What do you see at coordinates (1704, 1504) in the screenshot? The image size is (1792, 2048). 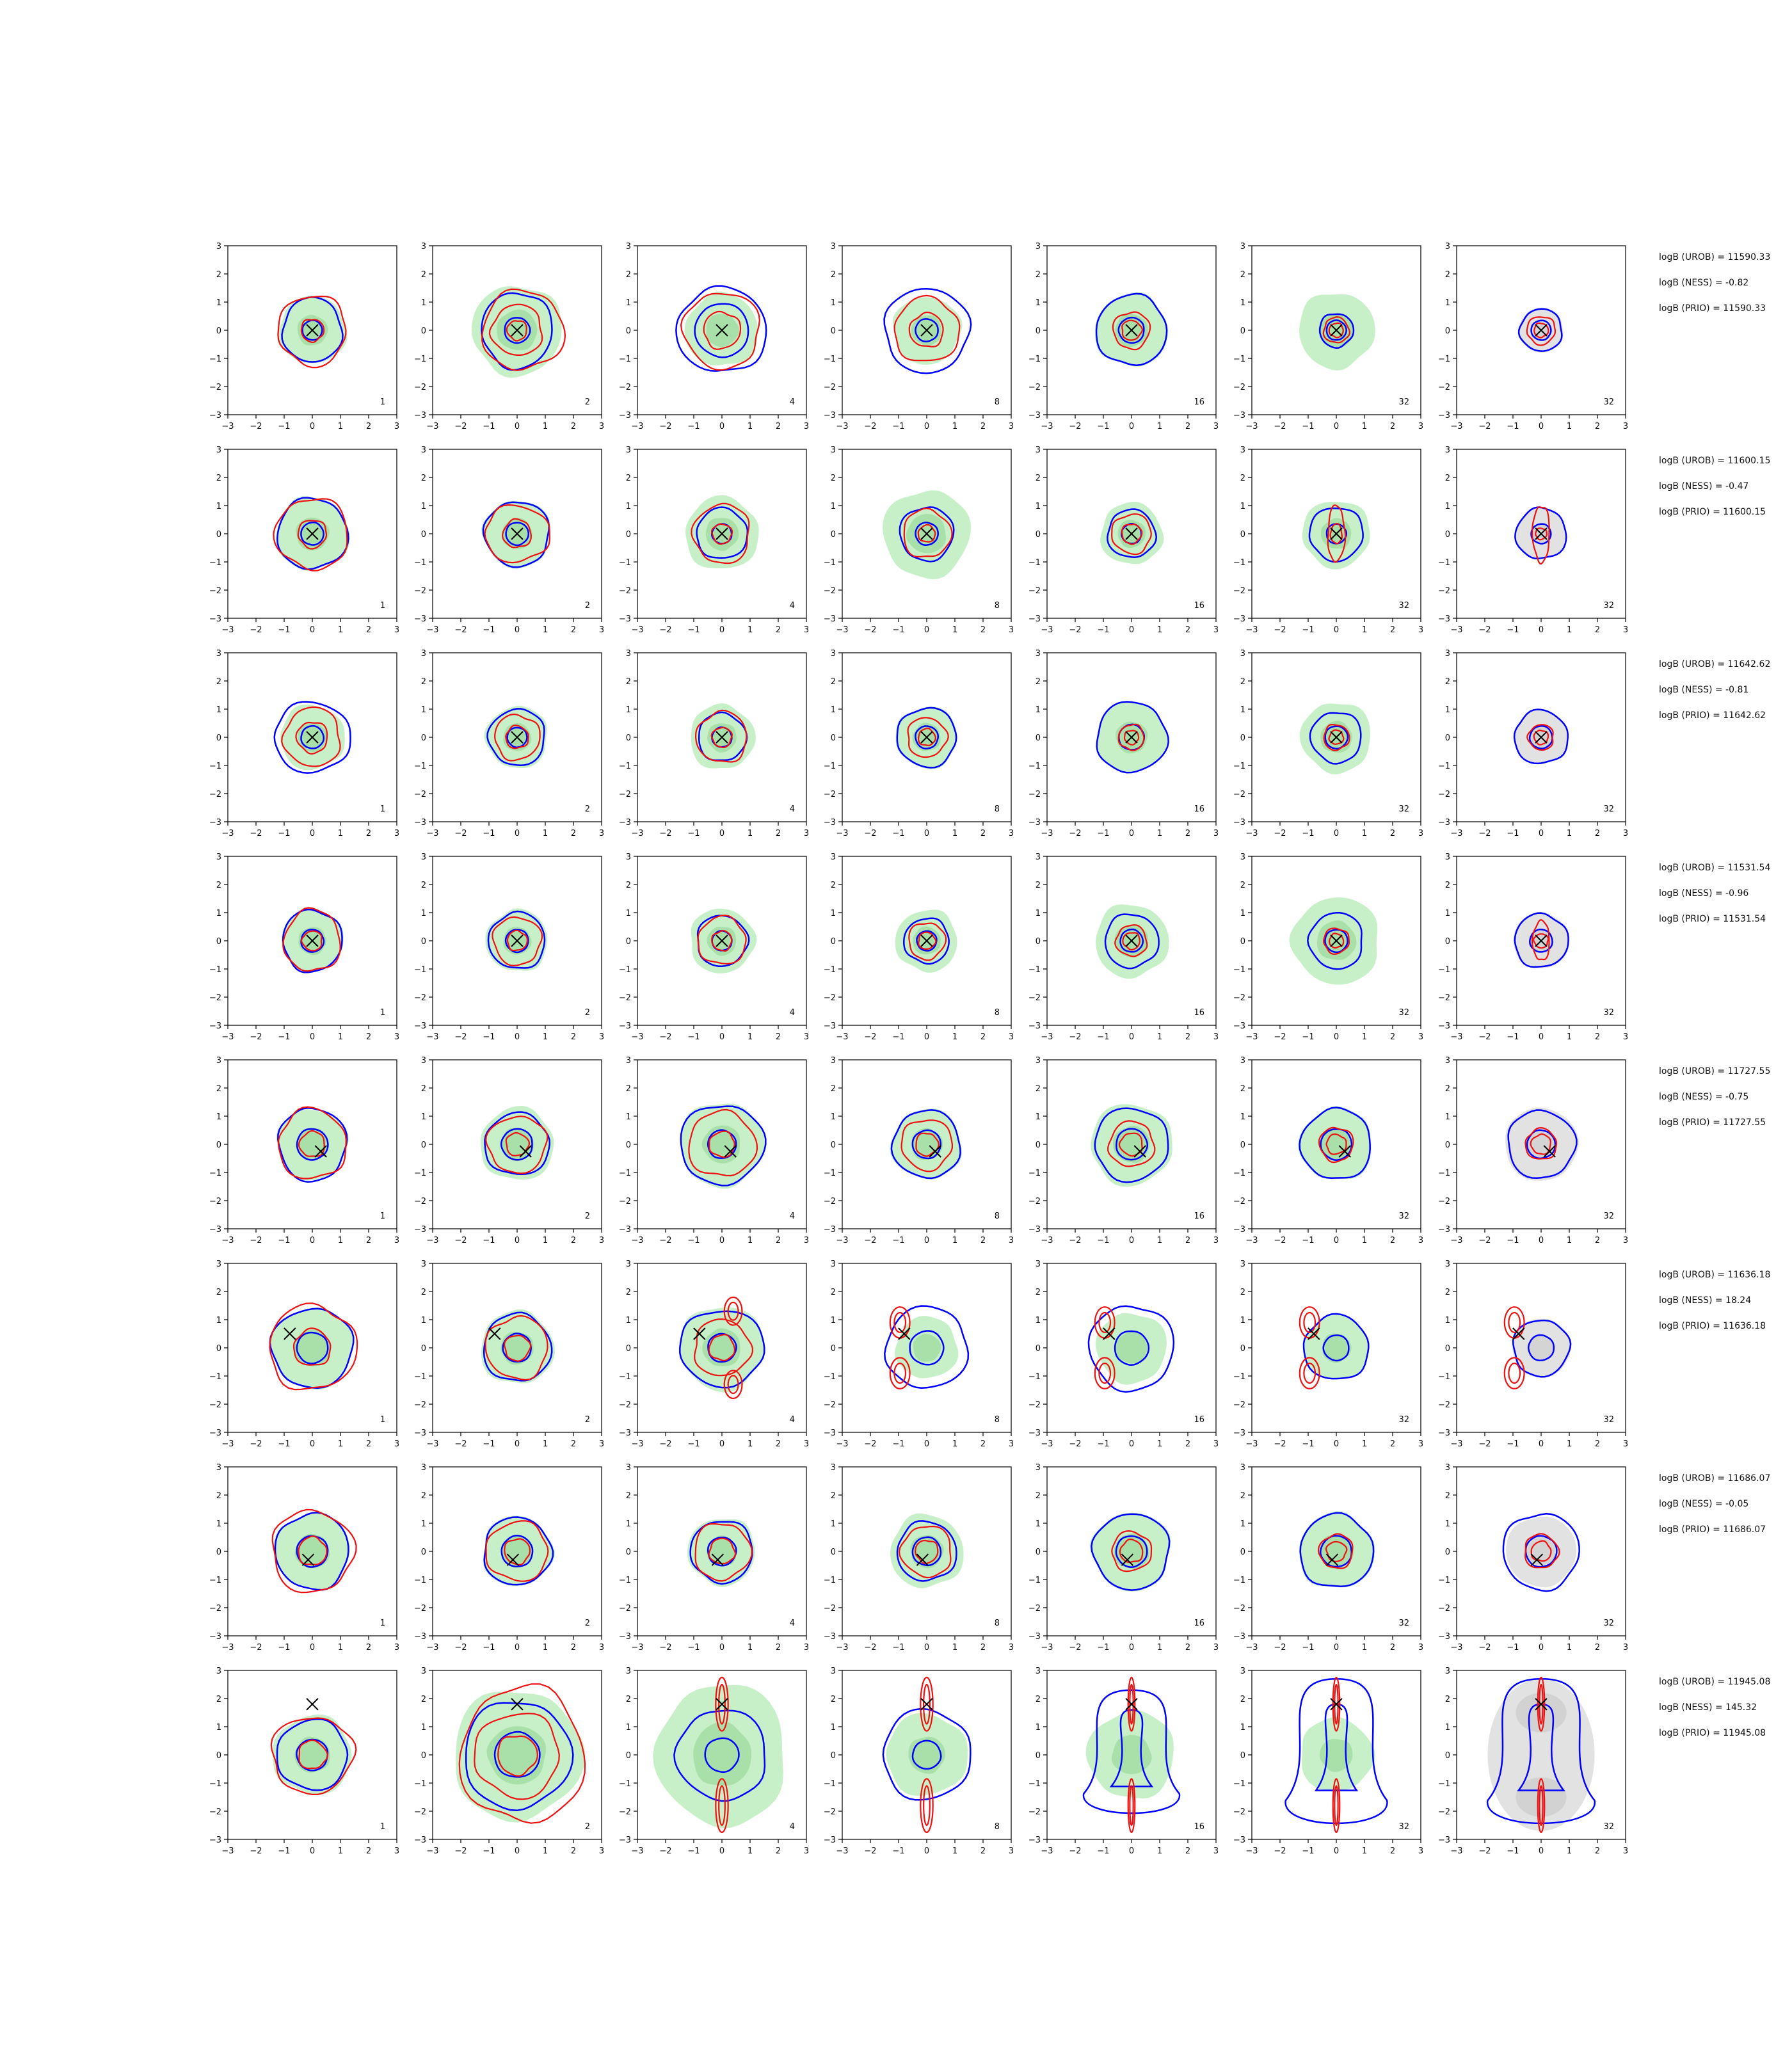 I see `log-bayes-stat: logB (NESS) = -0.05` at bounding box center [1704, 1504].